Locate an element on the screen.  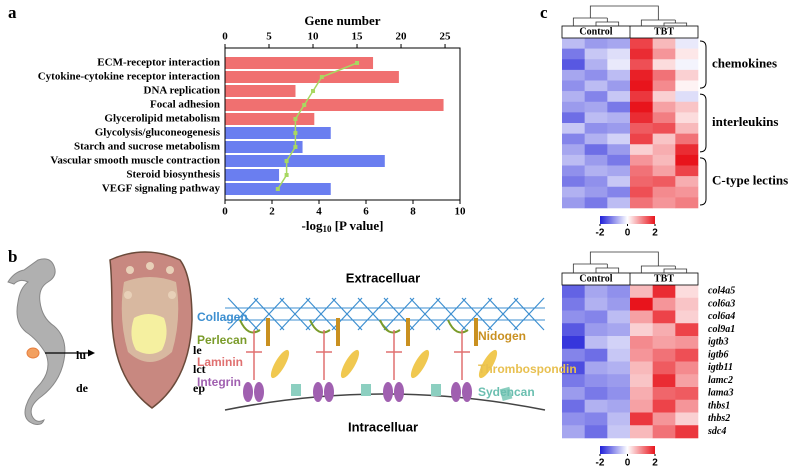
protein-label: Laminin is located at coordinates (220, 362).